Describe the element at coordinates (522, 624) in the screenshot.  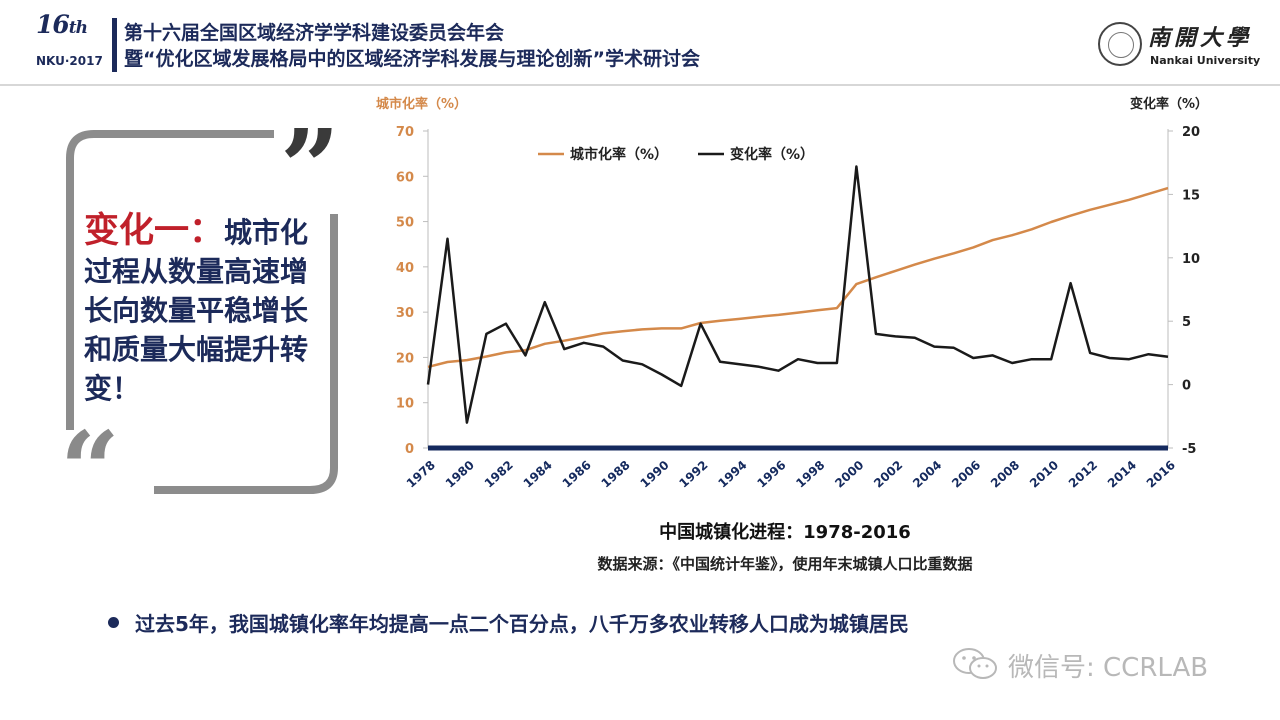
I see `bullet-text: 过去5年，我国城镇化率年均提高一点二个百分点，八千万多农业转移人口成为城镇居民` at that location.